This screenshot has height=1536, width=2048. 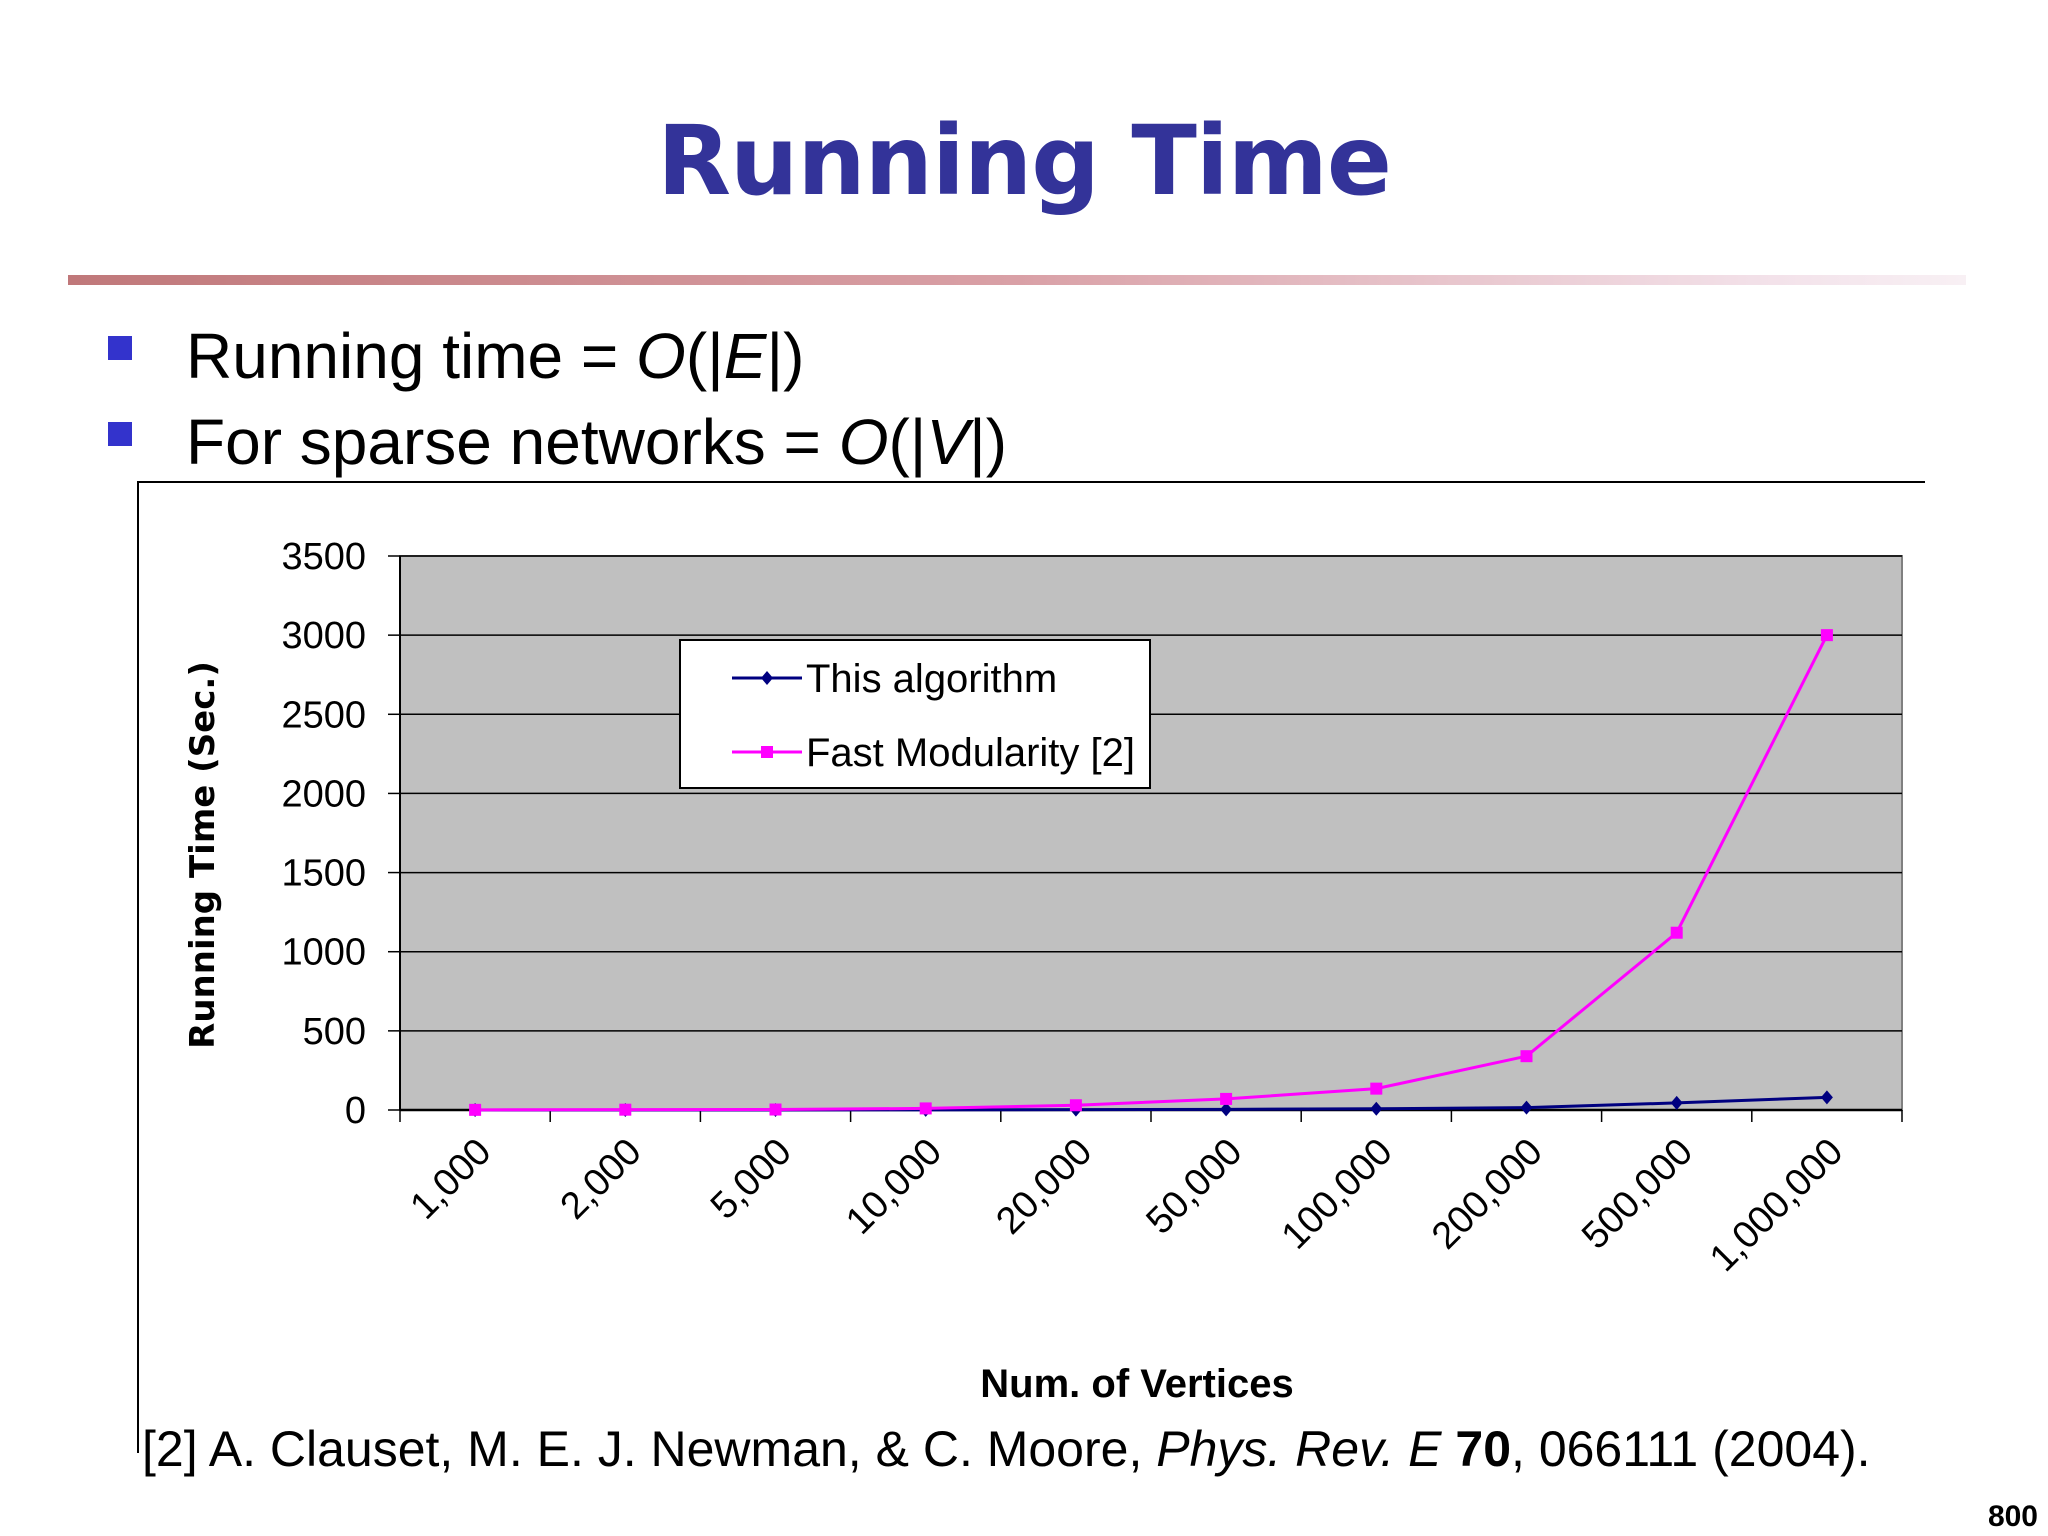 I want to click on x-tick-label: 2,000, so click(x=601, y=1179).